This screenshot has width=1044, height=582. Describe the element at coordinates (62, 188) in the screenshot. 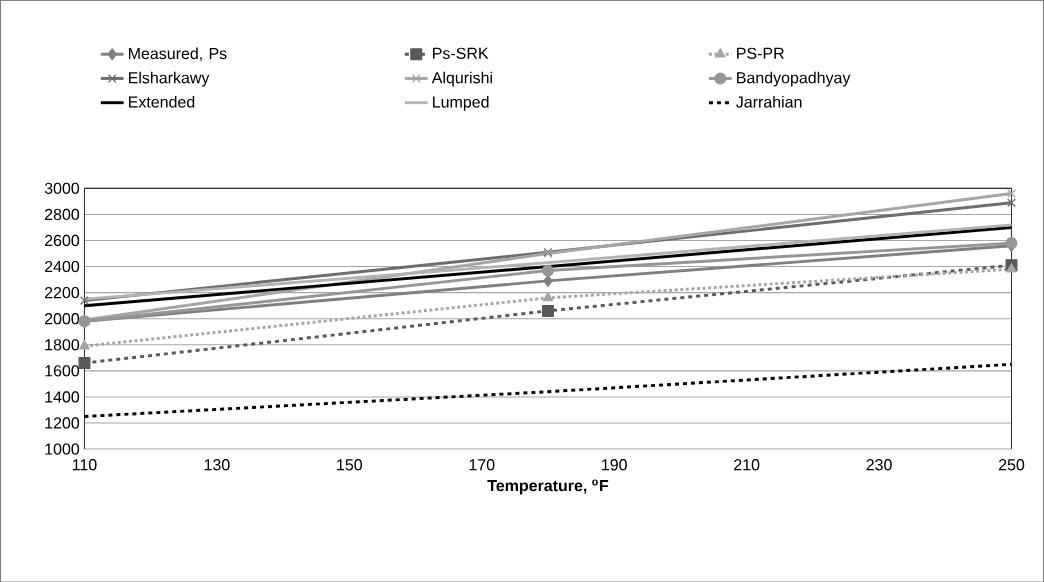

I see `y-tick-label: 3000` at that location.